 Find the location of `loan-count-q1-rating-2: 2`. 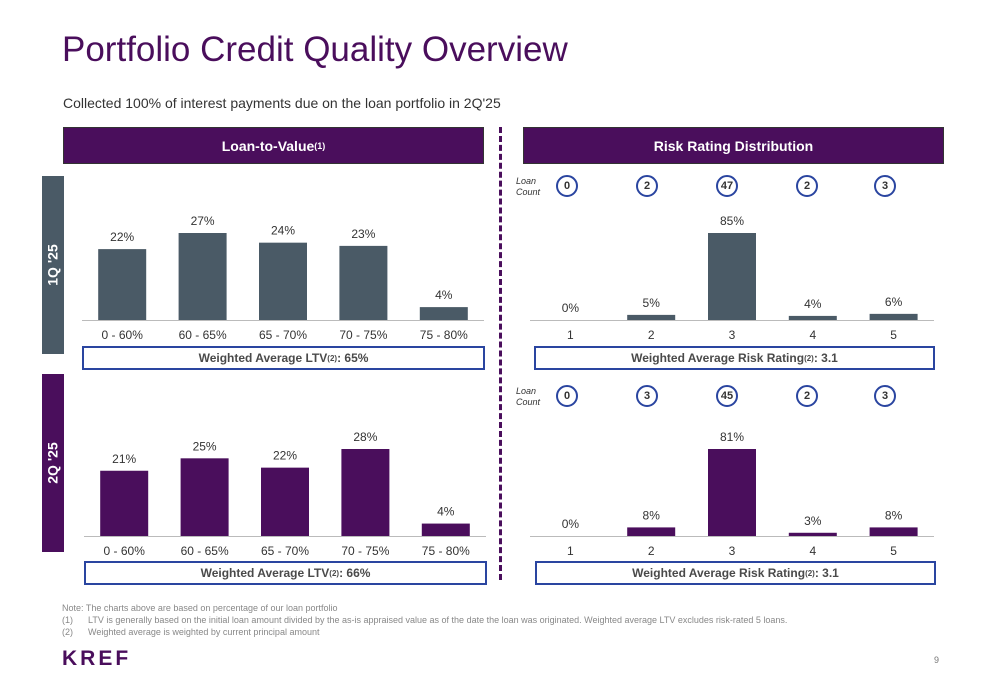

loan-count-q1-rating-2: 2 is located at coordinates (647, 186).